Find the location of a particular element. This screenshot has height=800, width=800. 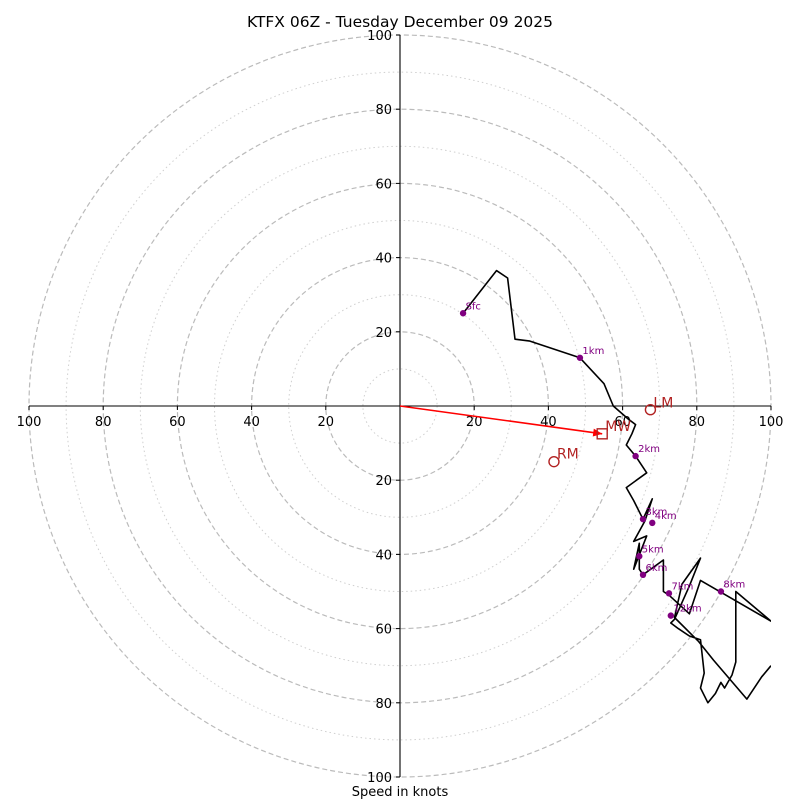

height-point-label: 8km is located at coordinates (734, 585).